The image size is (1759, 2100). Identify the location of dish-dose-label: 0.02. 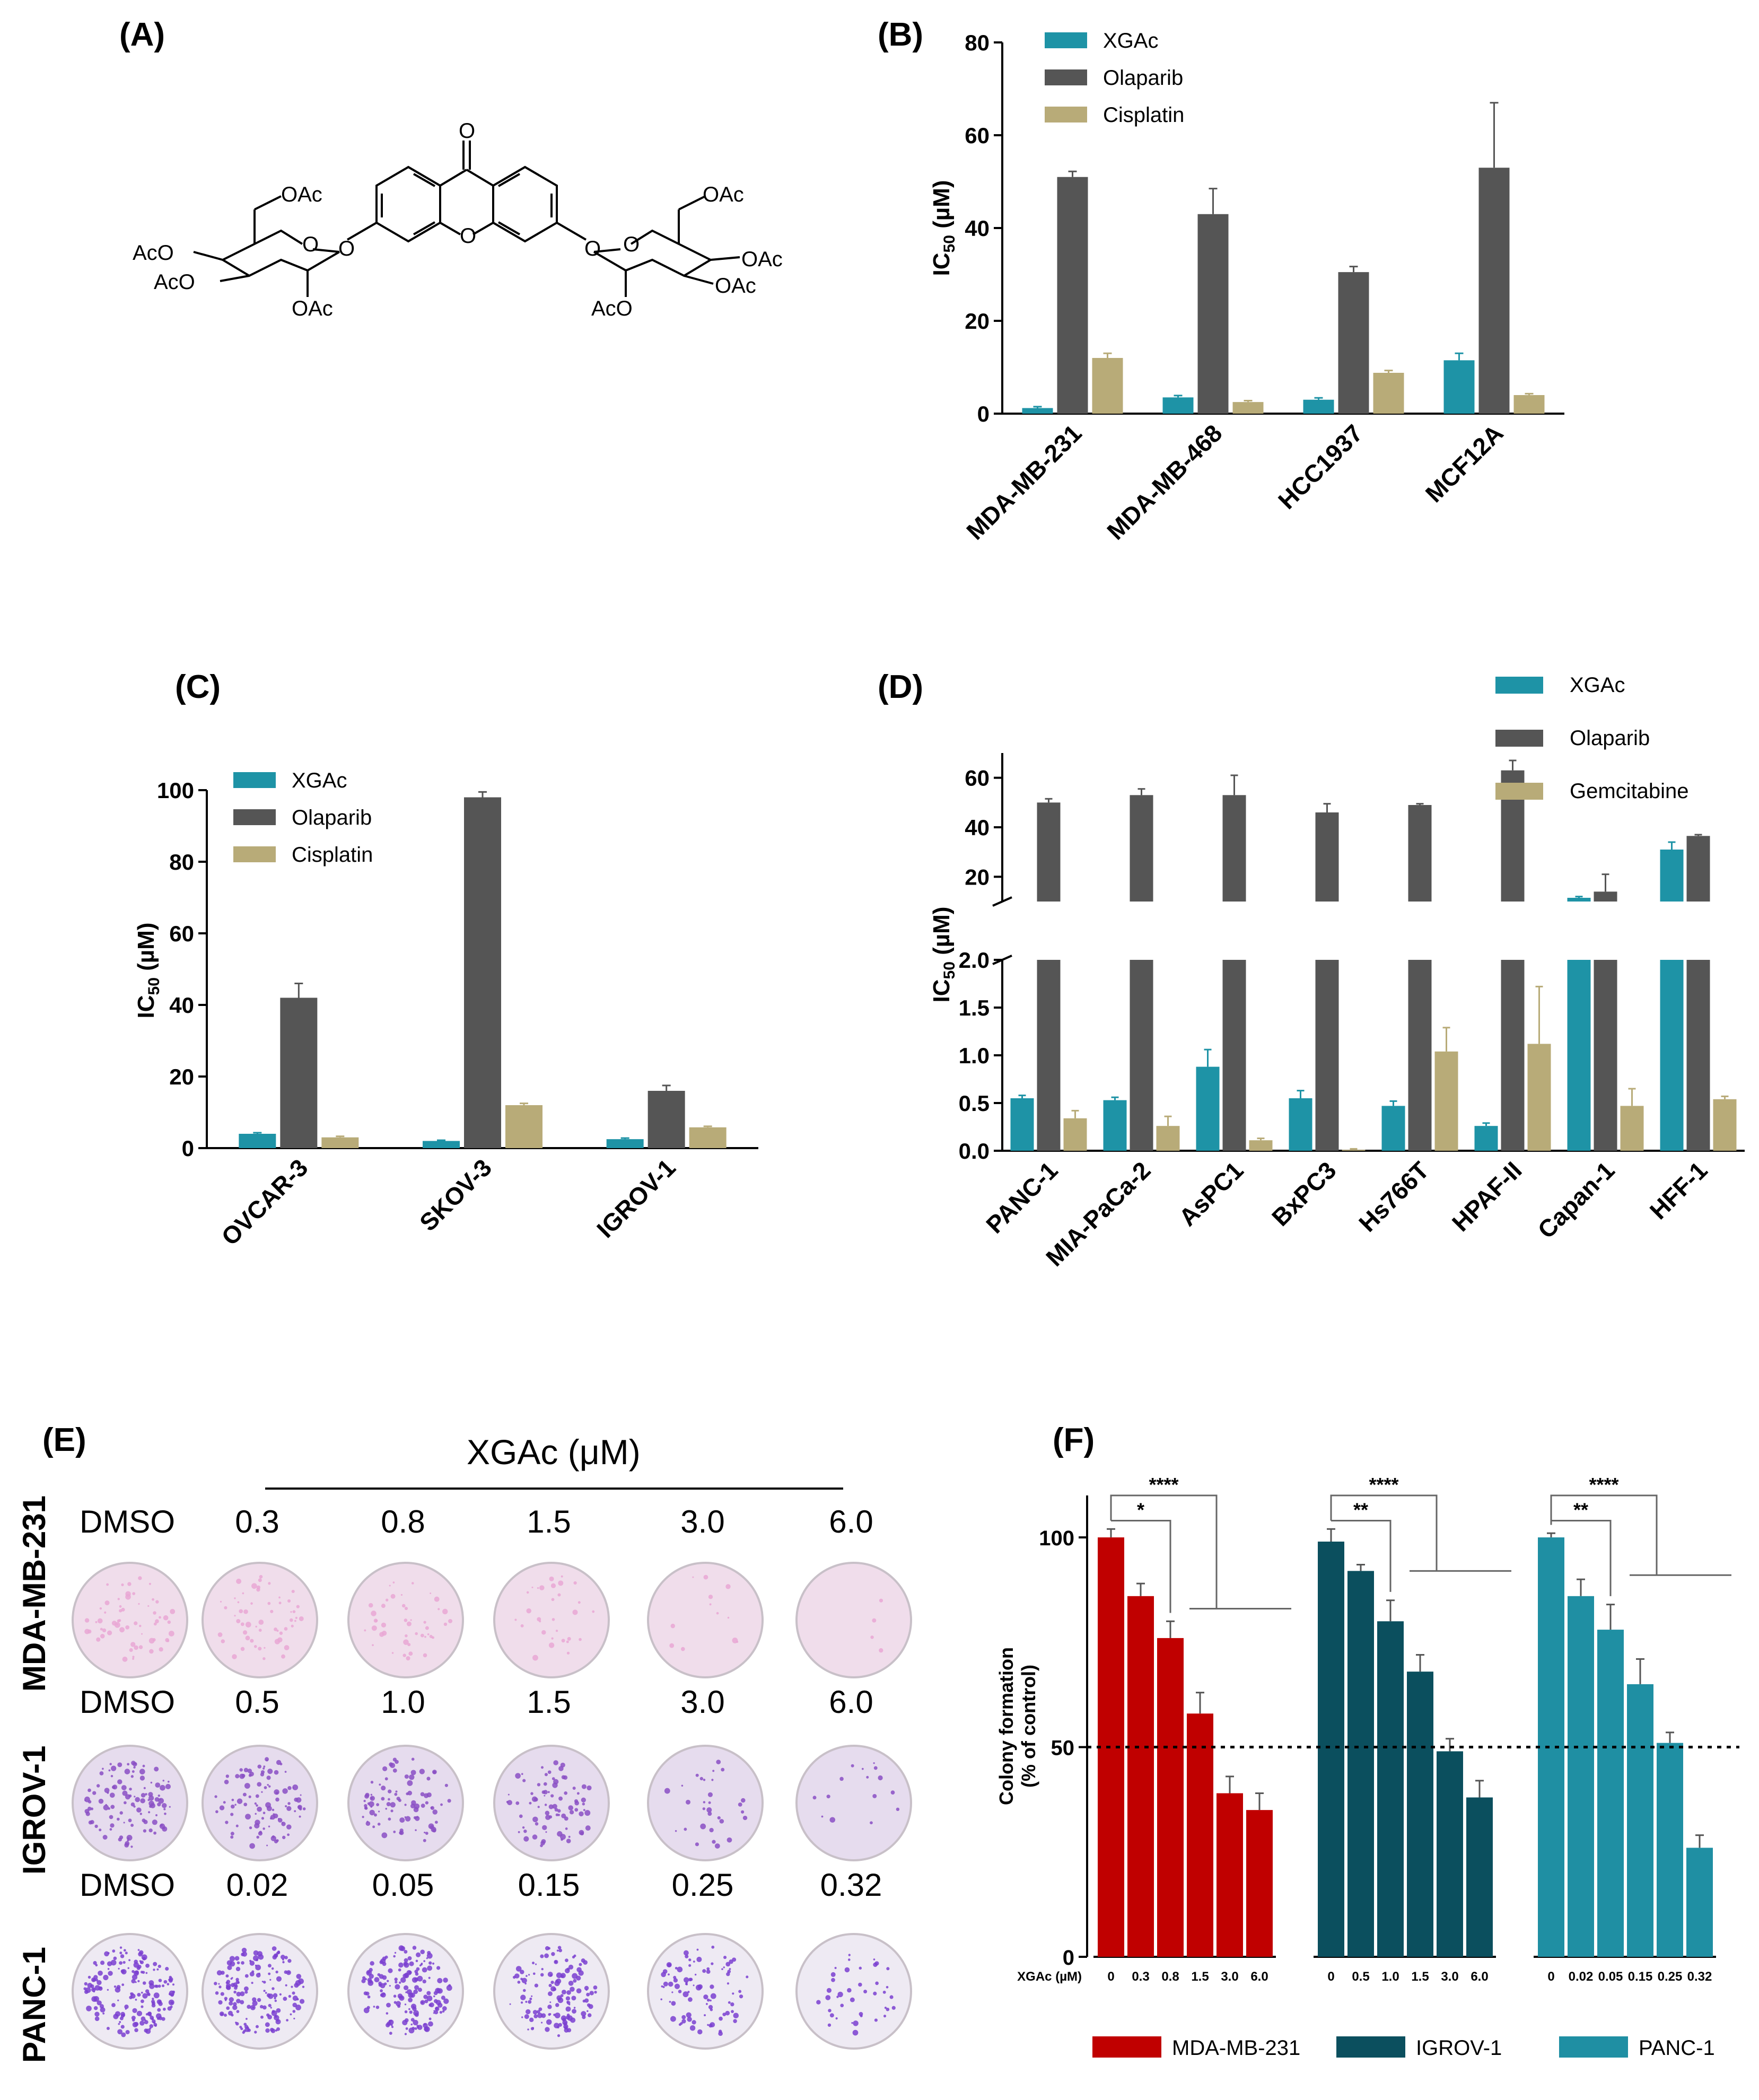
(257, 1885).